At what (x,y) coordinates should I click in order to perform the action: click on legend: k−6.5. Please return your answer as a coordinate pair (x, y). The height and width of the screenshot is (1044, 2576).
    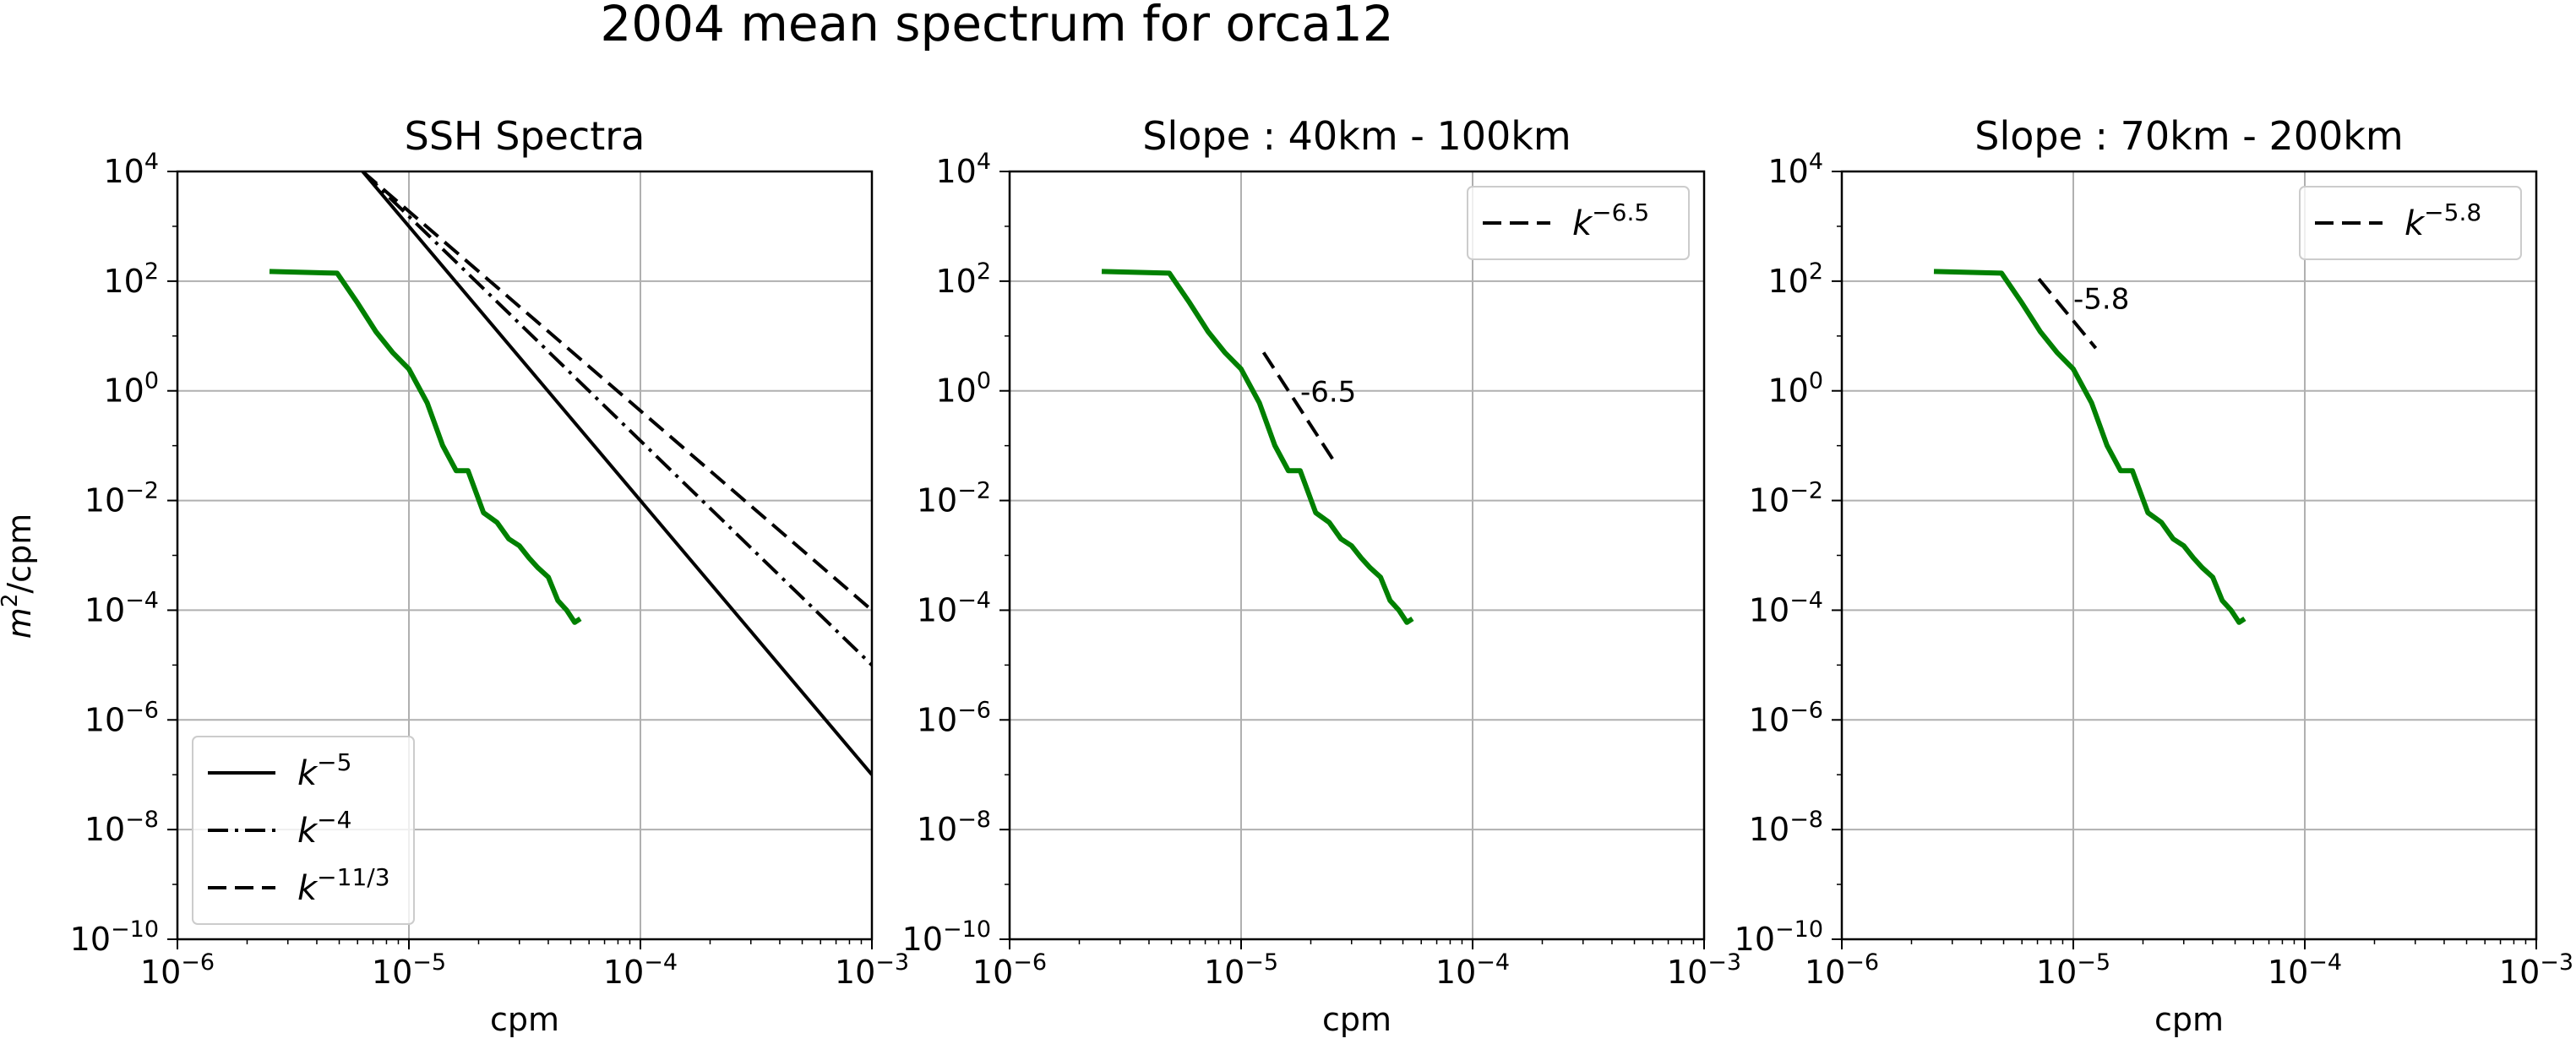
    Looking at the image, I should click on (1578, 223).